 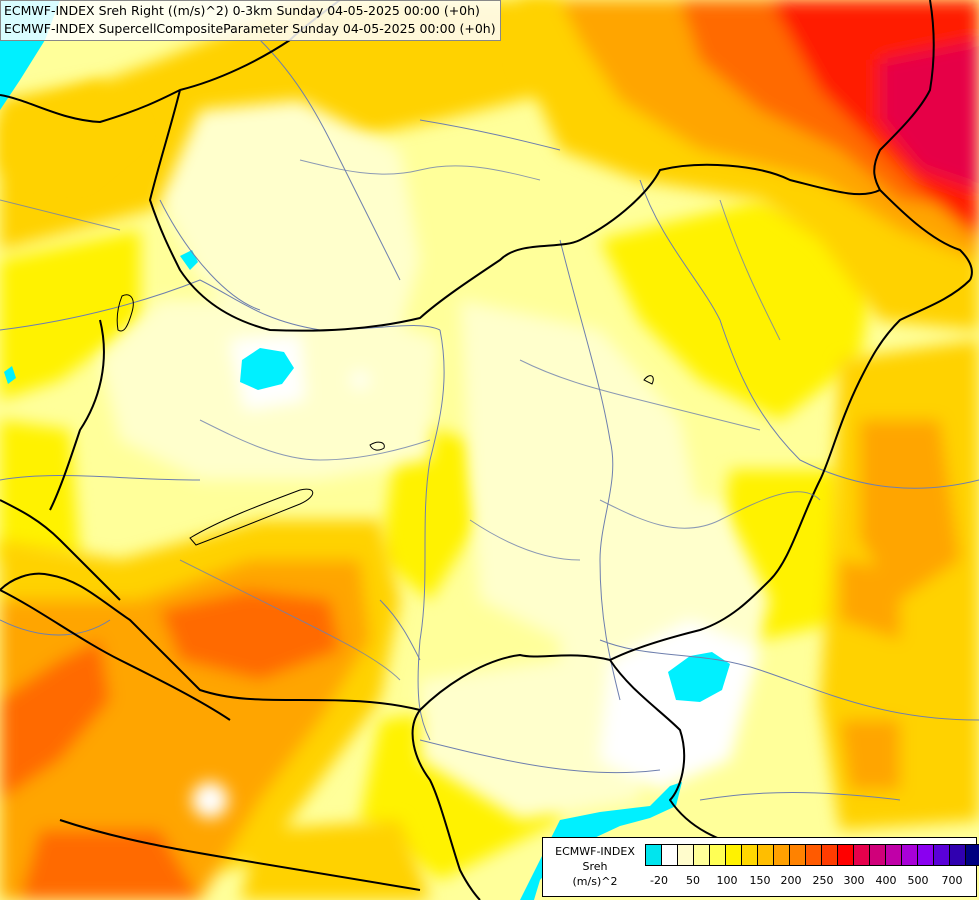 What do you see at coordinates (693, 880) in the screenshot?
I see `legend-tick-1: 50` at bounding box center [693, 880].